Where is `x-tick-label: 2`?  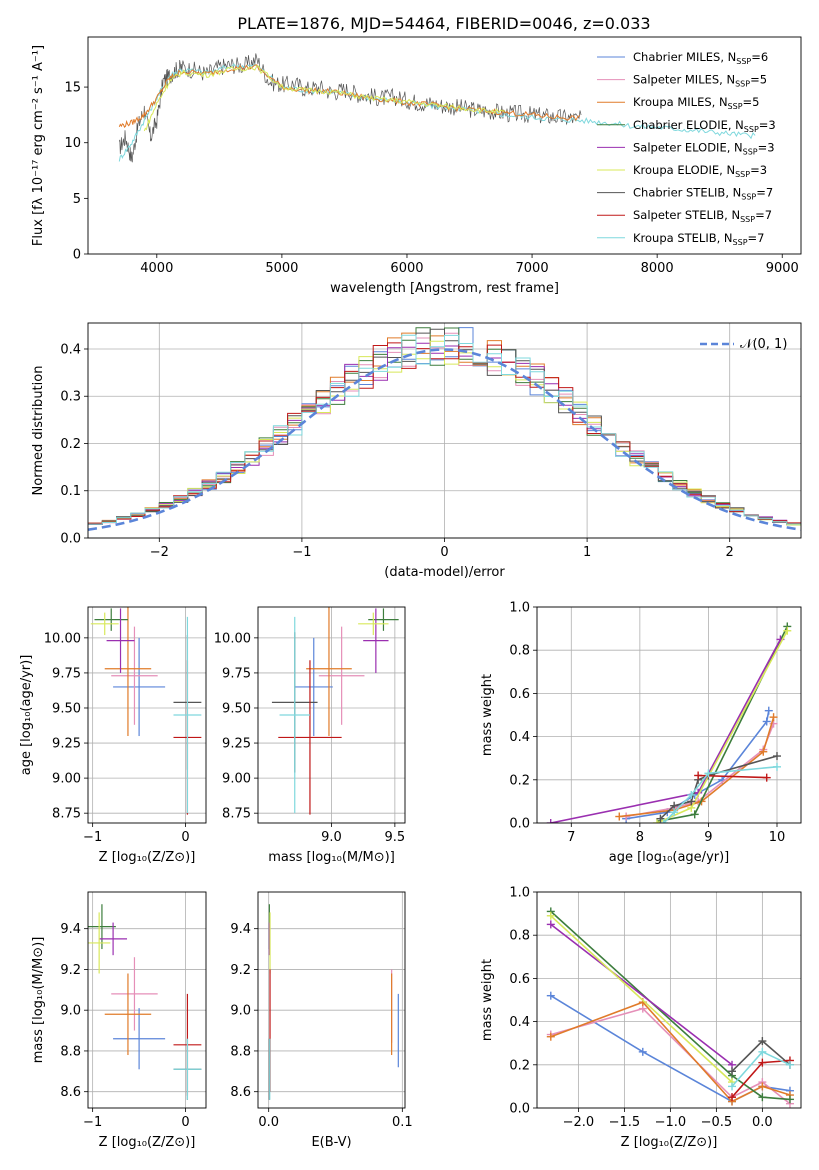 x-tick-label: 2 is located at coordinates (730, 552).